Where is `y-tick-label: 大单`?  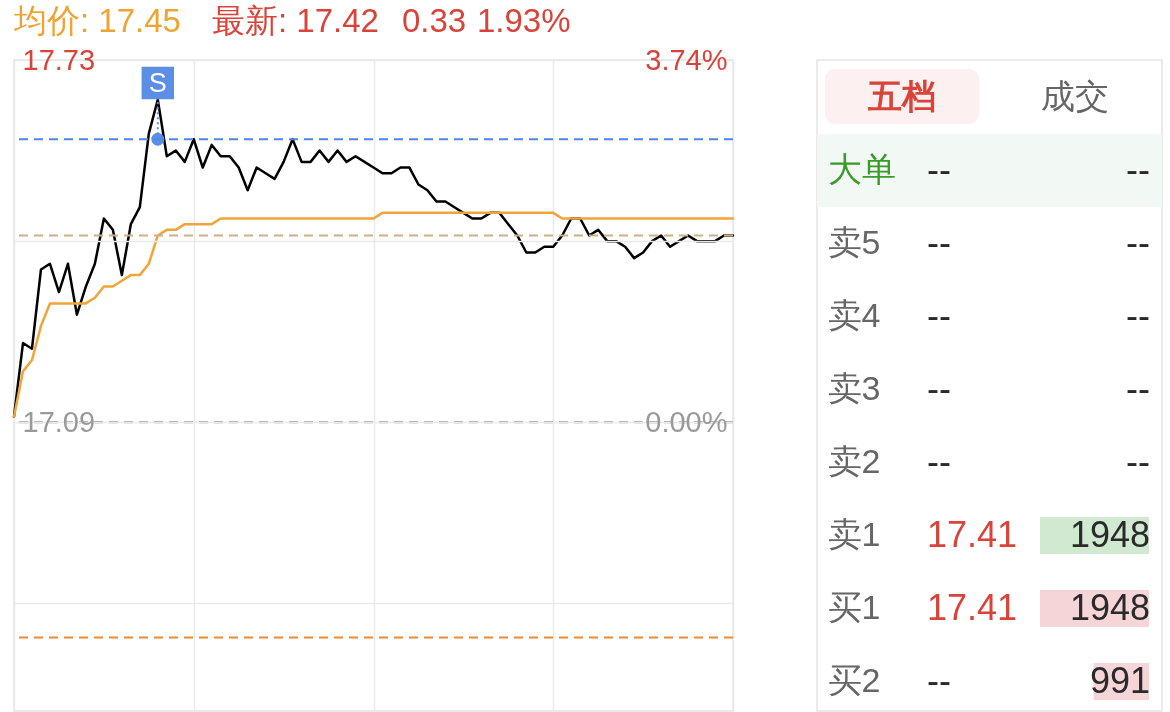
y-tick-label: 大单 is located at coordinates (861, 168).